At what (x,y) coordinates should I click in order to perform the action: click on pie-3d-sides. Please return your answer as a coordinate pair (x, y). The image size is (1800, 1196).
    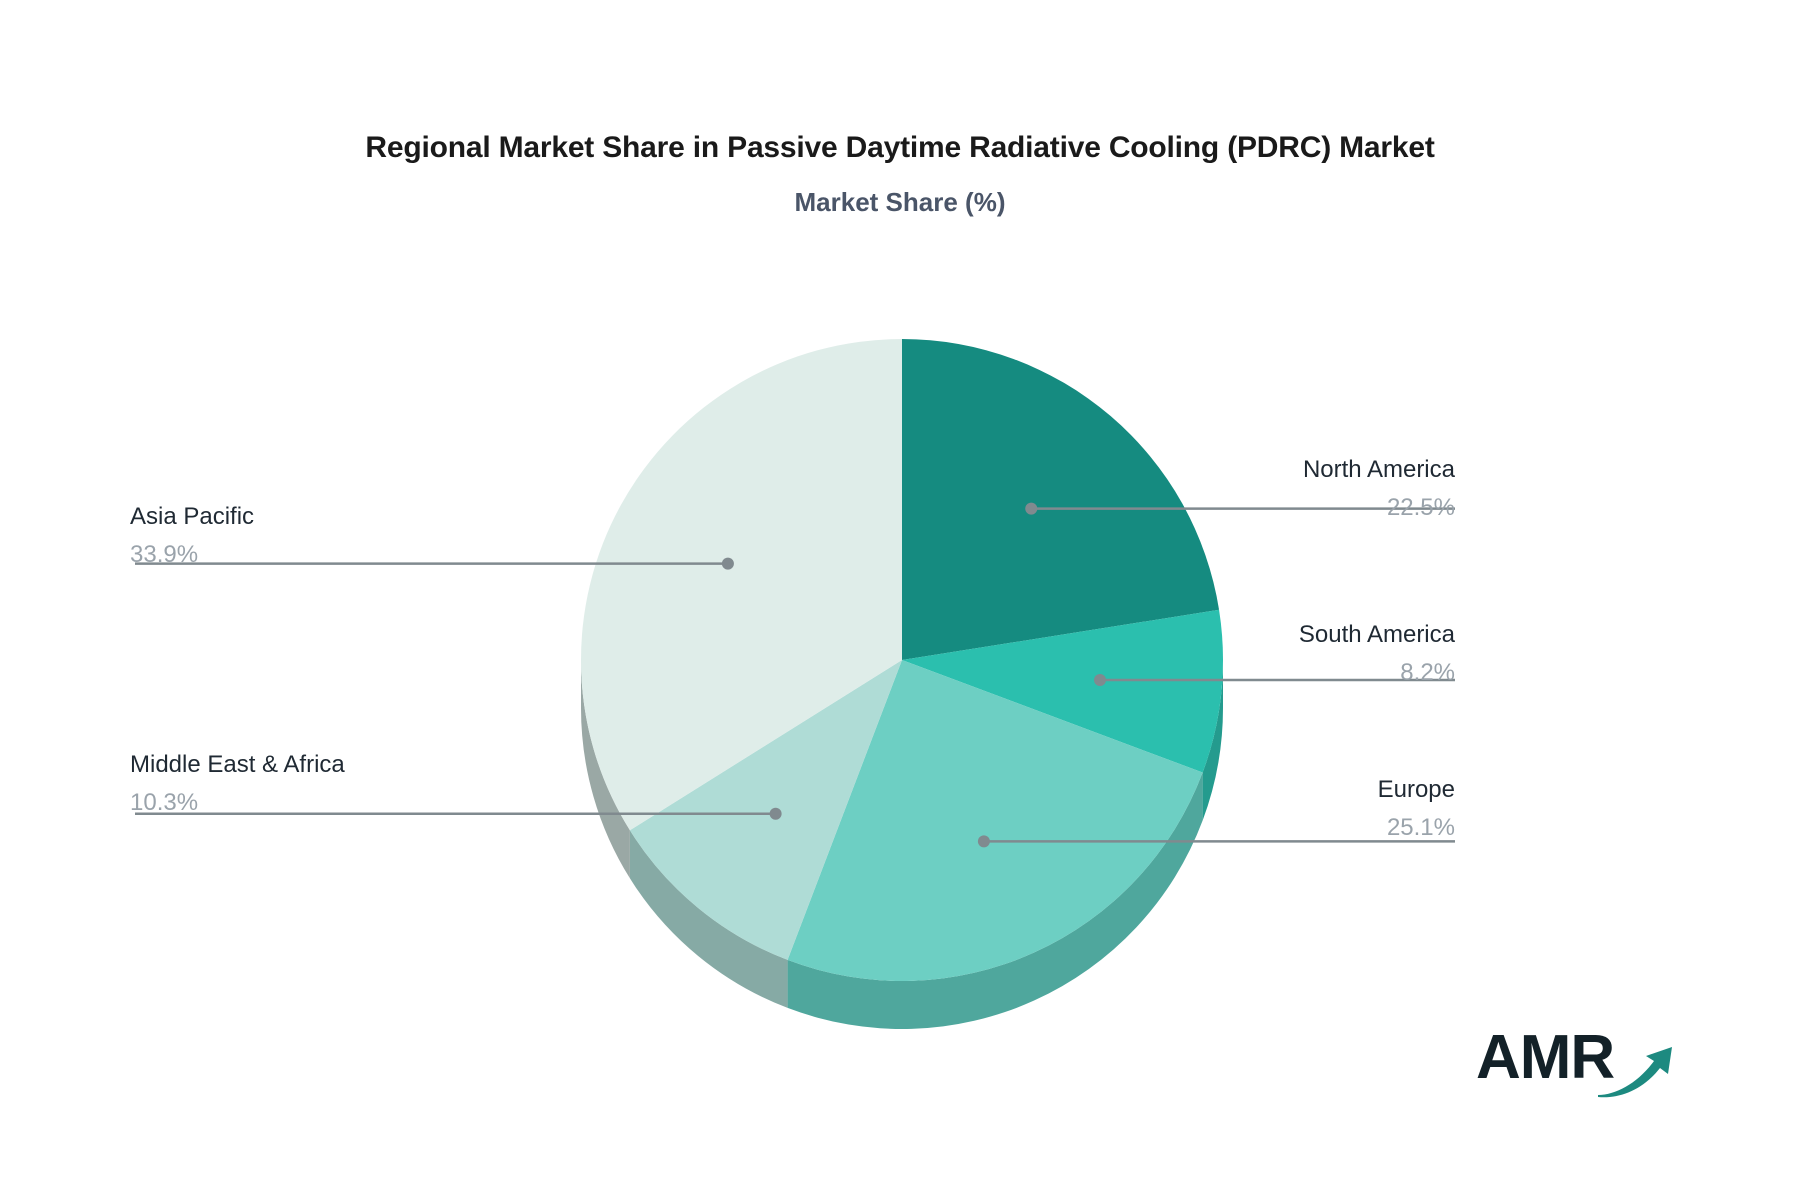
    Looking at the image, I should click on (902, 844).